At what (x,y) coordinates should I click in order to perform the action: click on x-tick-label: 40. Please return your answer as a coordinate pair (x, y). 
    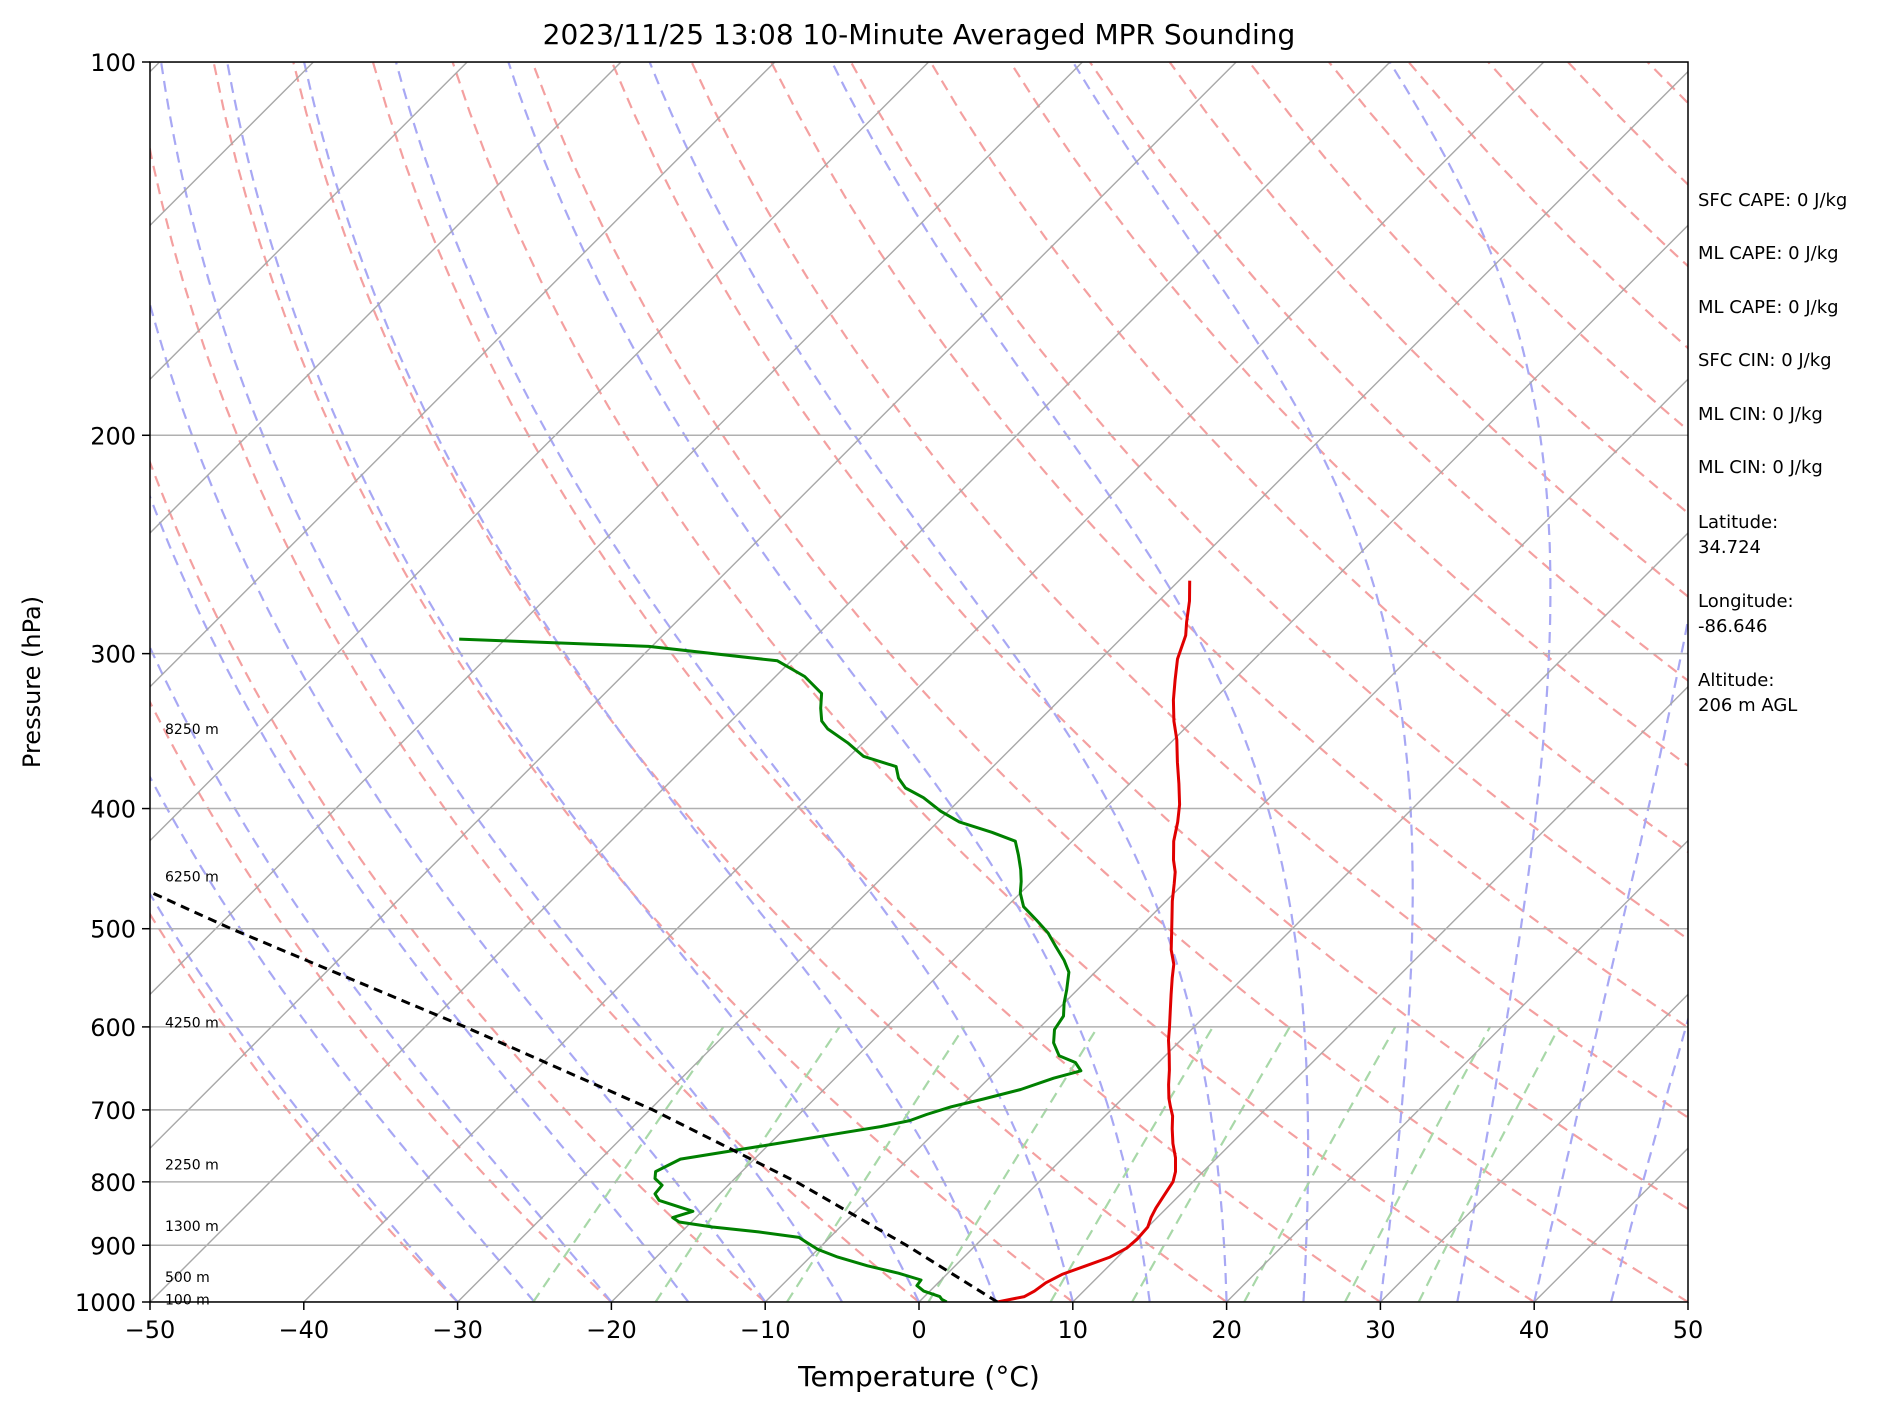
    Looking at the image, I should click on (1534, 1330).